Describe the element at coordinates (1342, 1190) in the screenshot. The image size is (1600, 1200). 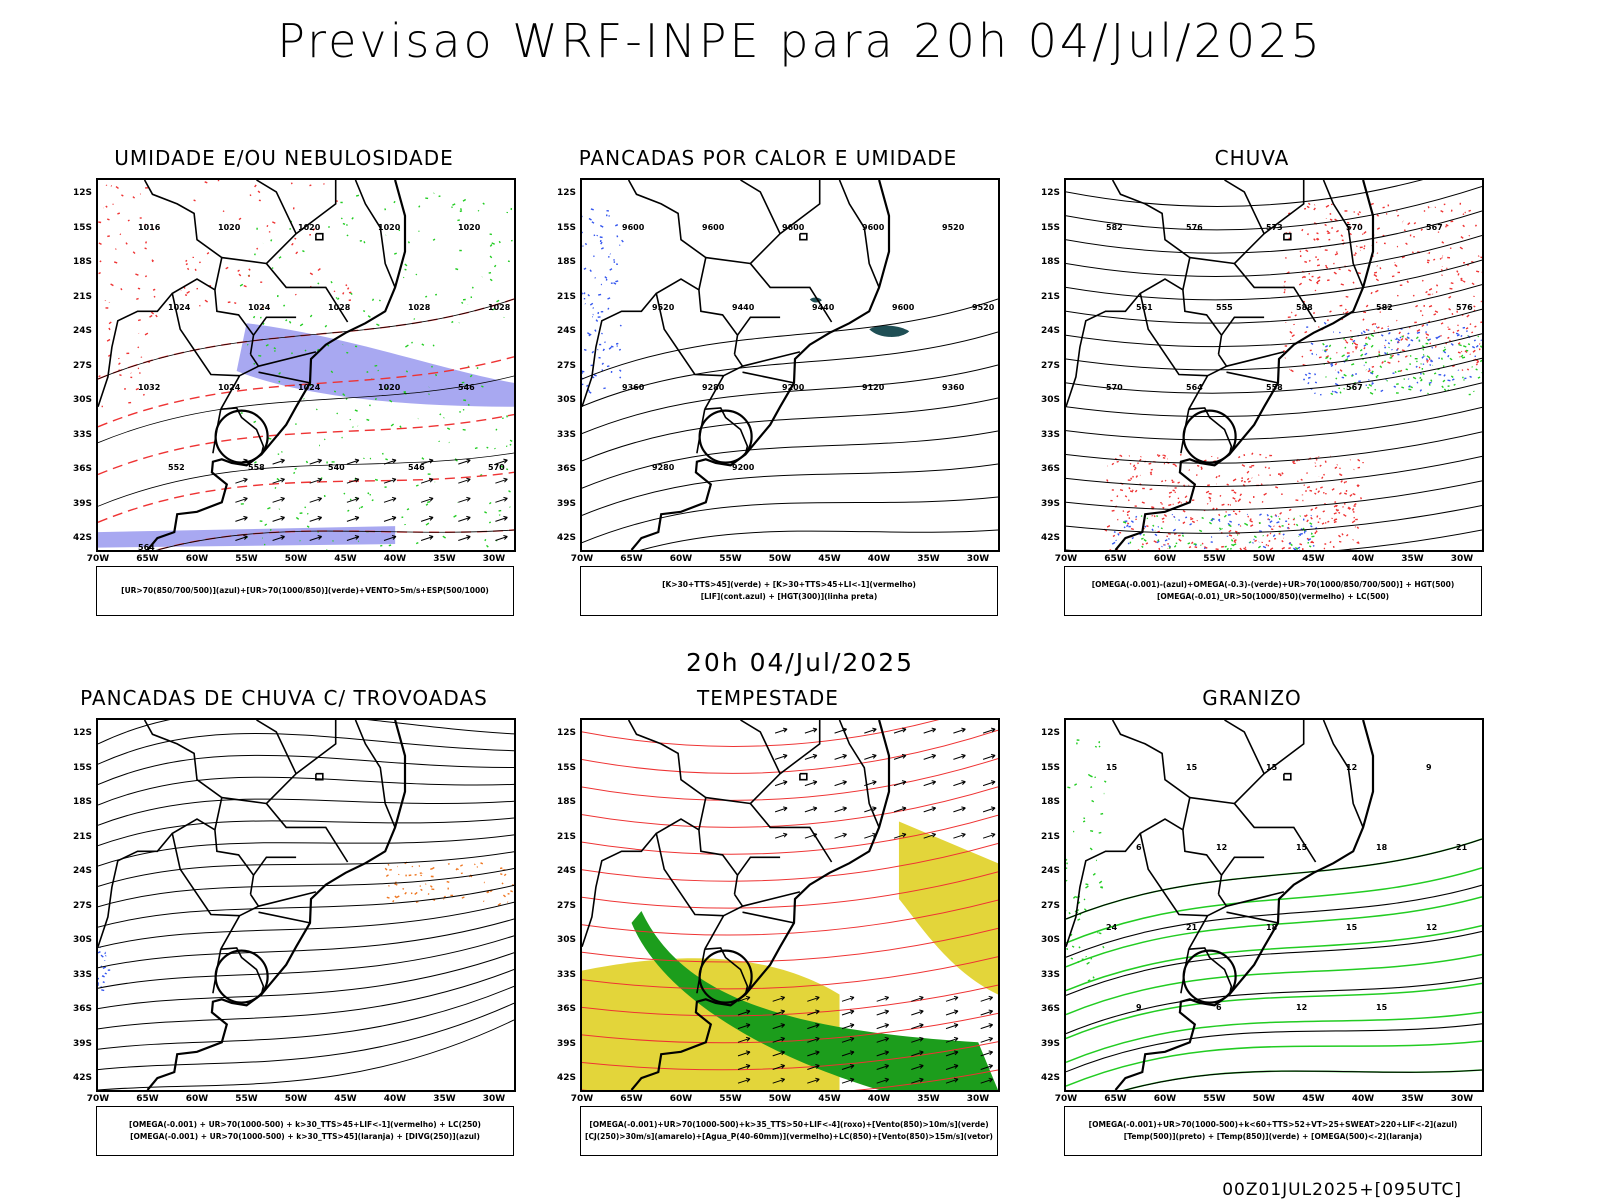
I see `run-info-footer: 00Z01JUL2025+[095UTC]` at that location.